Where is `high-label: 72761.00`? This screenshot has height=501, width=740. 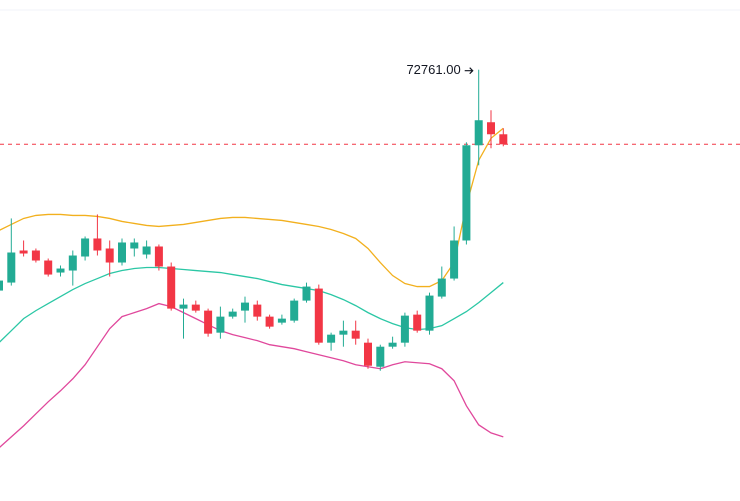 high-label: 72761.00 is located at coordinates (433, 69).